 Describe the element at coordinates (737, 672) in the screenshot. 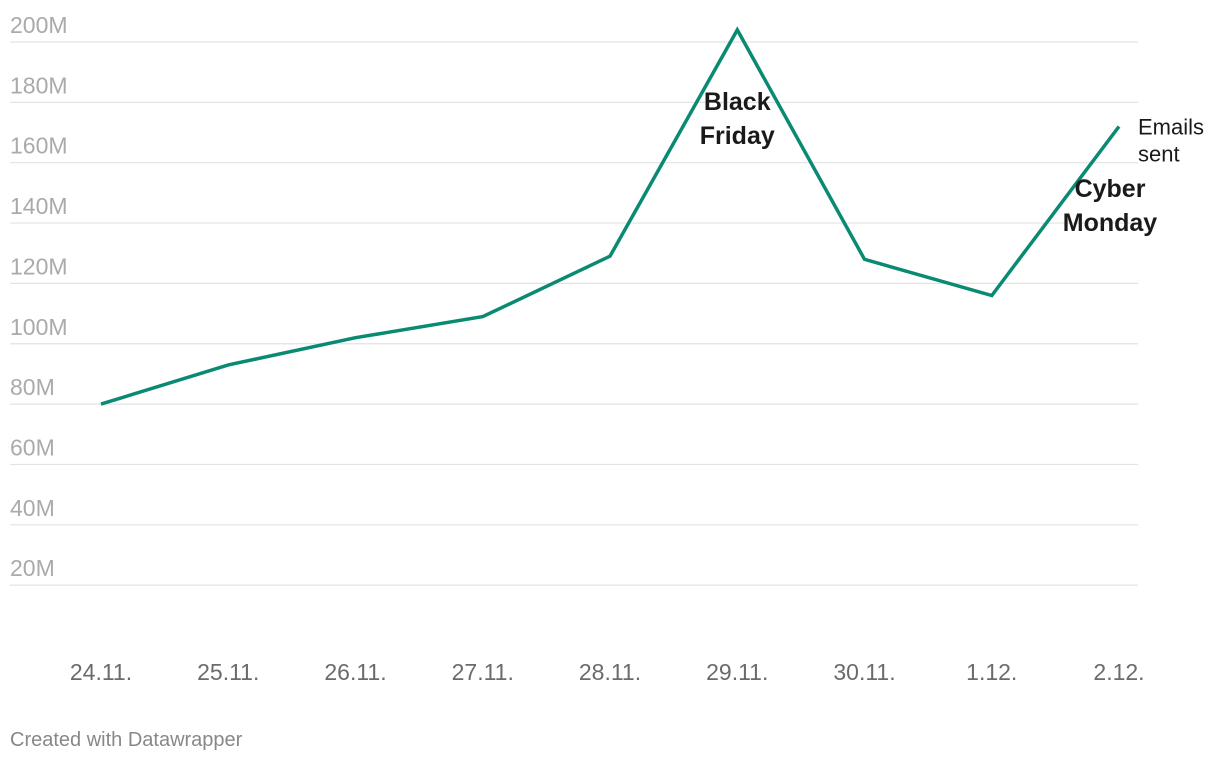

I see `x-tick-label: 29.11.` at that location.